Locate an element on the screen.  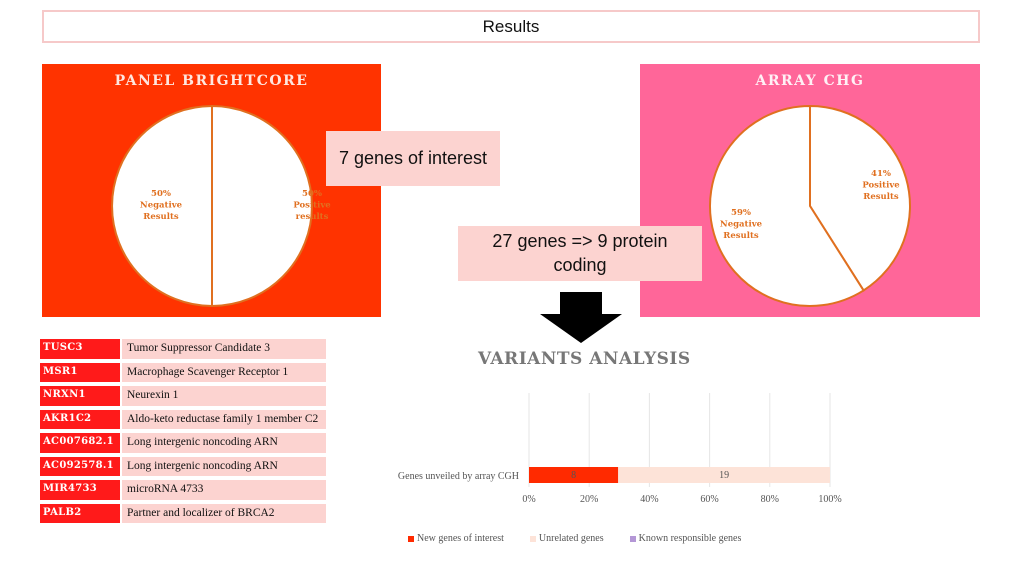
panel-array-chg-title: ARRAY CHG is located at coordinates (810, 81).